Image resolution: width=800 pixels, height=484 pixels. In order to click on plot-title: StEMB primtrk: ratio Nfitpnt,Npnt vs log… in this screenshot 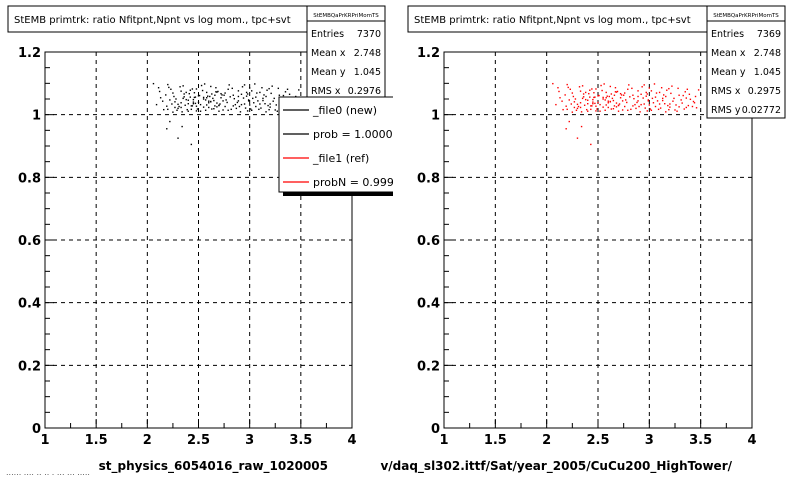, I will do `click(552, 20)`.